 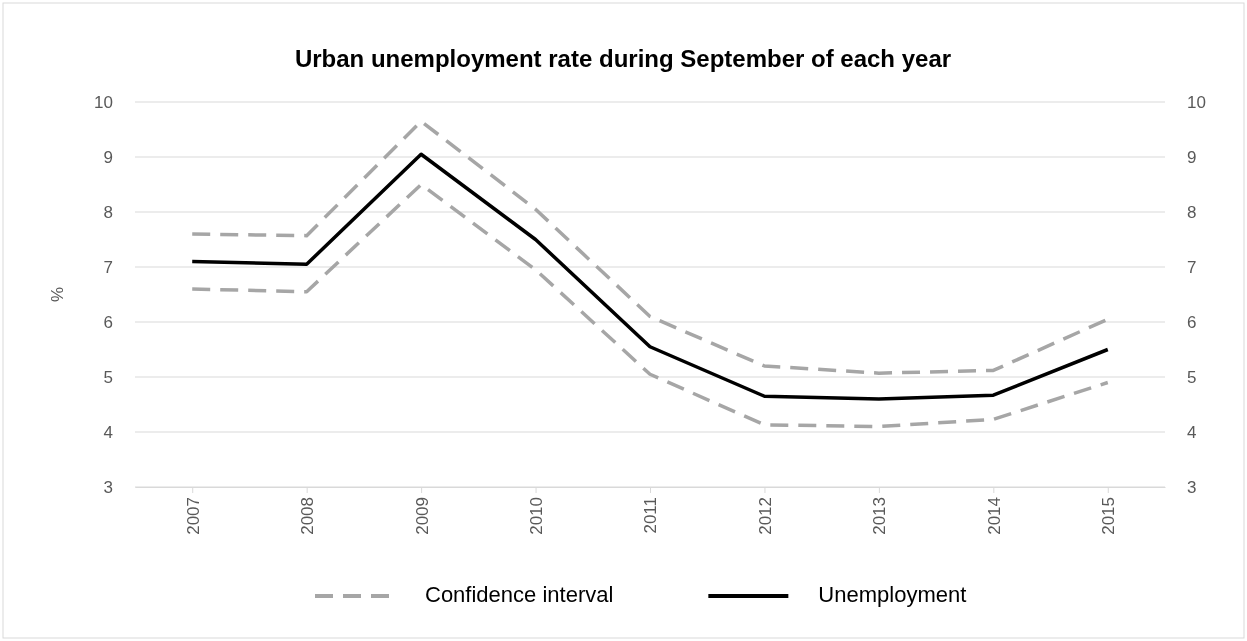 I want to click on y2-tick-label: 3, so click(x=1192, y=487).